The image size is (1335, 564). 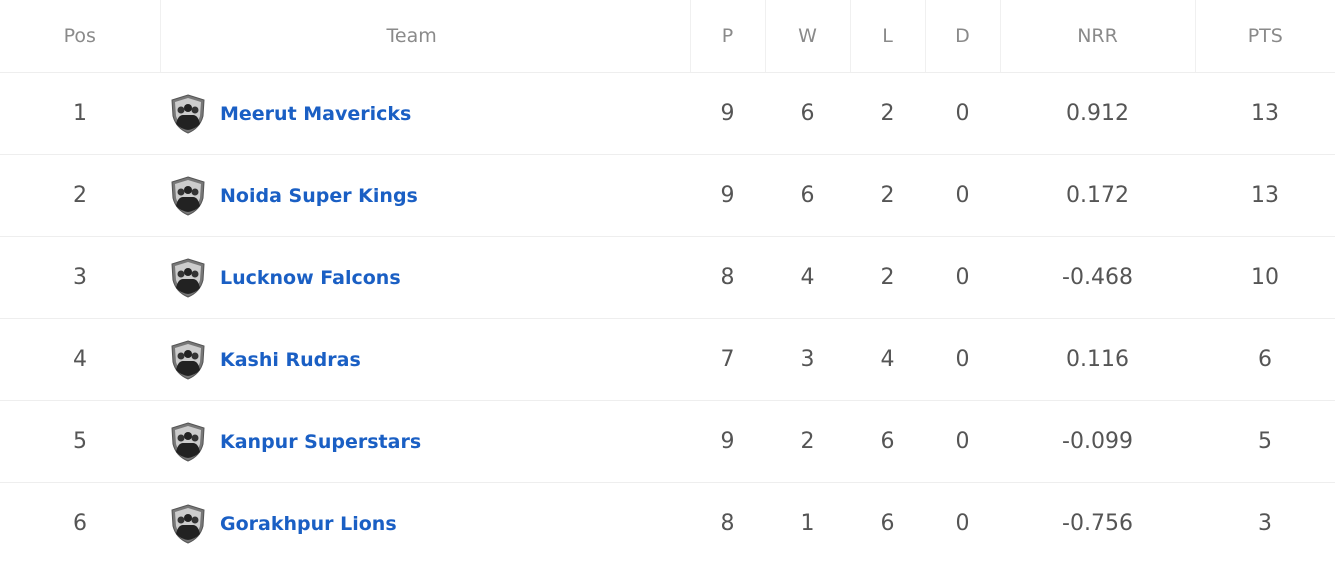 I want to click on cell-nrr: -0.756, so click(x=1097, y=523).